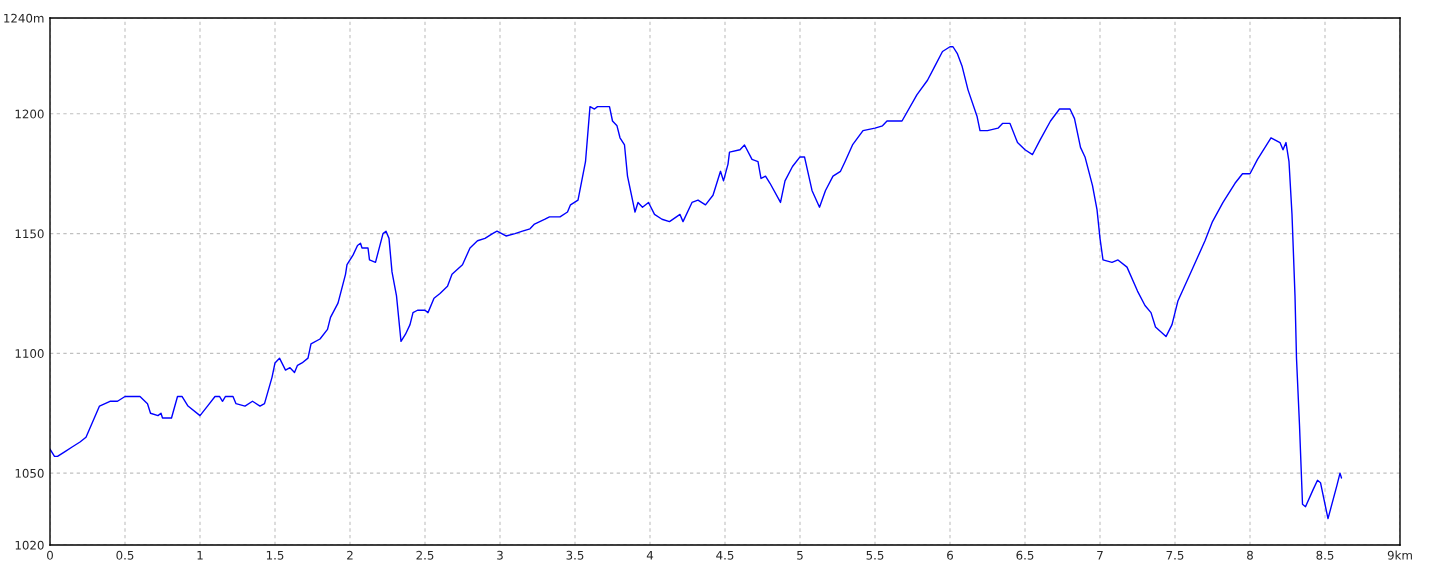 This screenshot has width=1440, height=576. I want to click on x-tick-label: 3.5, so click(575, 555).